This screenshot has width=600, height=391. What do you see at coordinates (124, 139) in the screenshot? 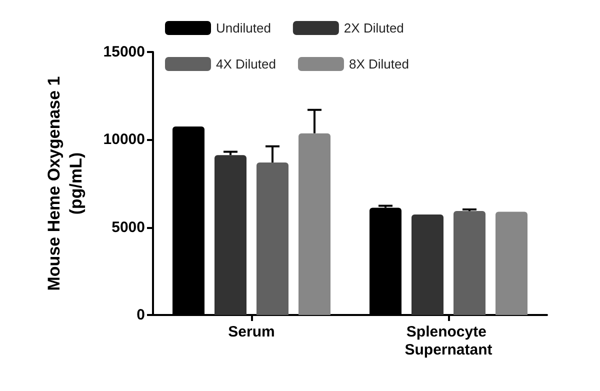
I see `y-tick-label: 10000` at bounding box center [124, 139].